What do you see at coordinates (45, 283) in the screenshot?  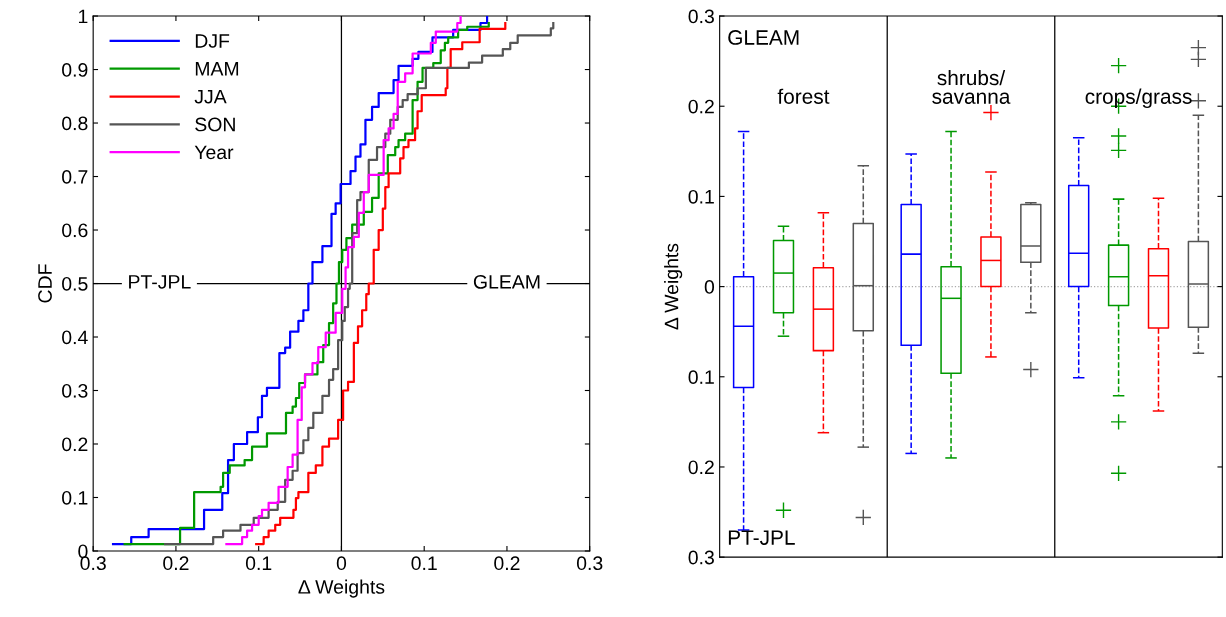 I see `y-axis-title: CDF` at bounding box center [45, 283].